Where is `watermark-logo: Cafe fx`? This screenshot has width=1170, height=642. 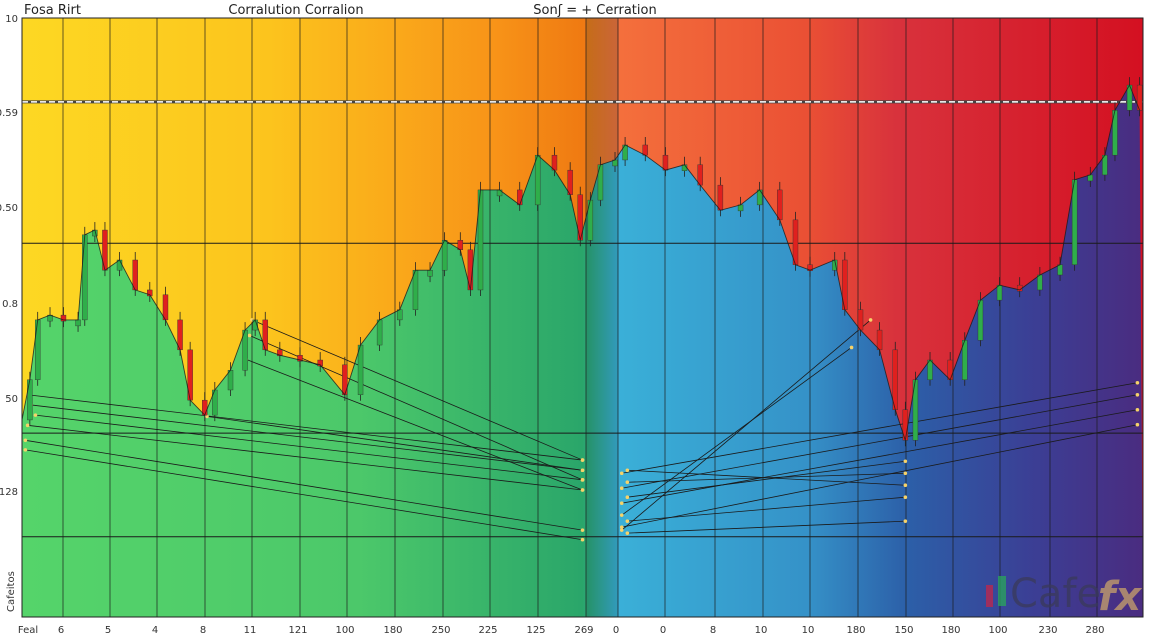 watermark-logo: Cafe fx is located at coordinates (1064, 595).